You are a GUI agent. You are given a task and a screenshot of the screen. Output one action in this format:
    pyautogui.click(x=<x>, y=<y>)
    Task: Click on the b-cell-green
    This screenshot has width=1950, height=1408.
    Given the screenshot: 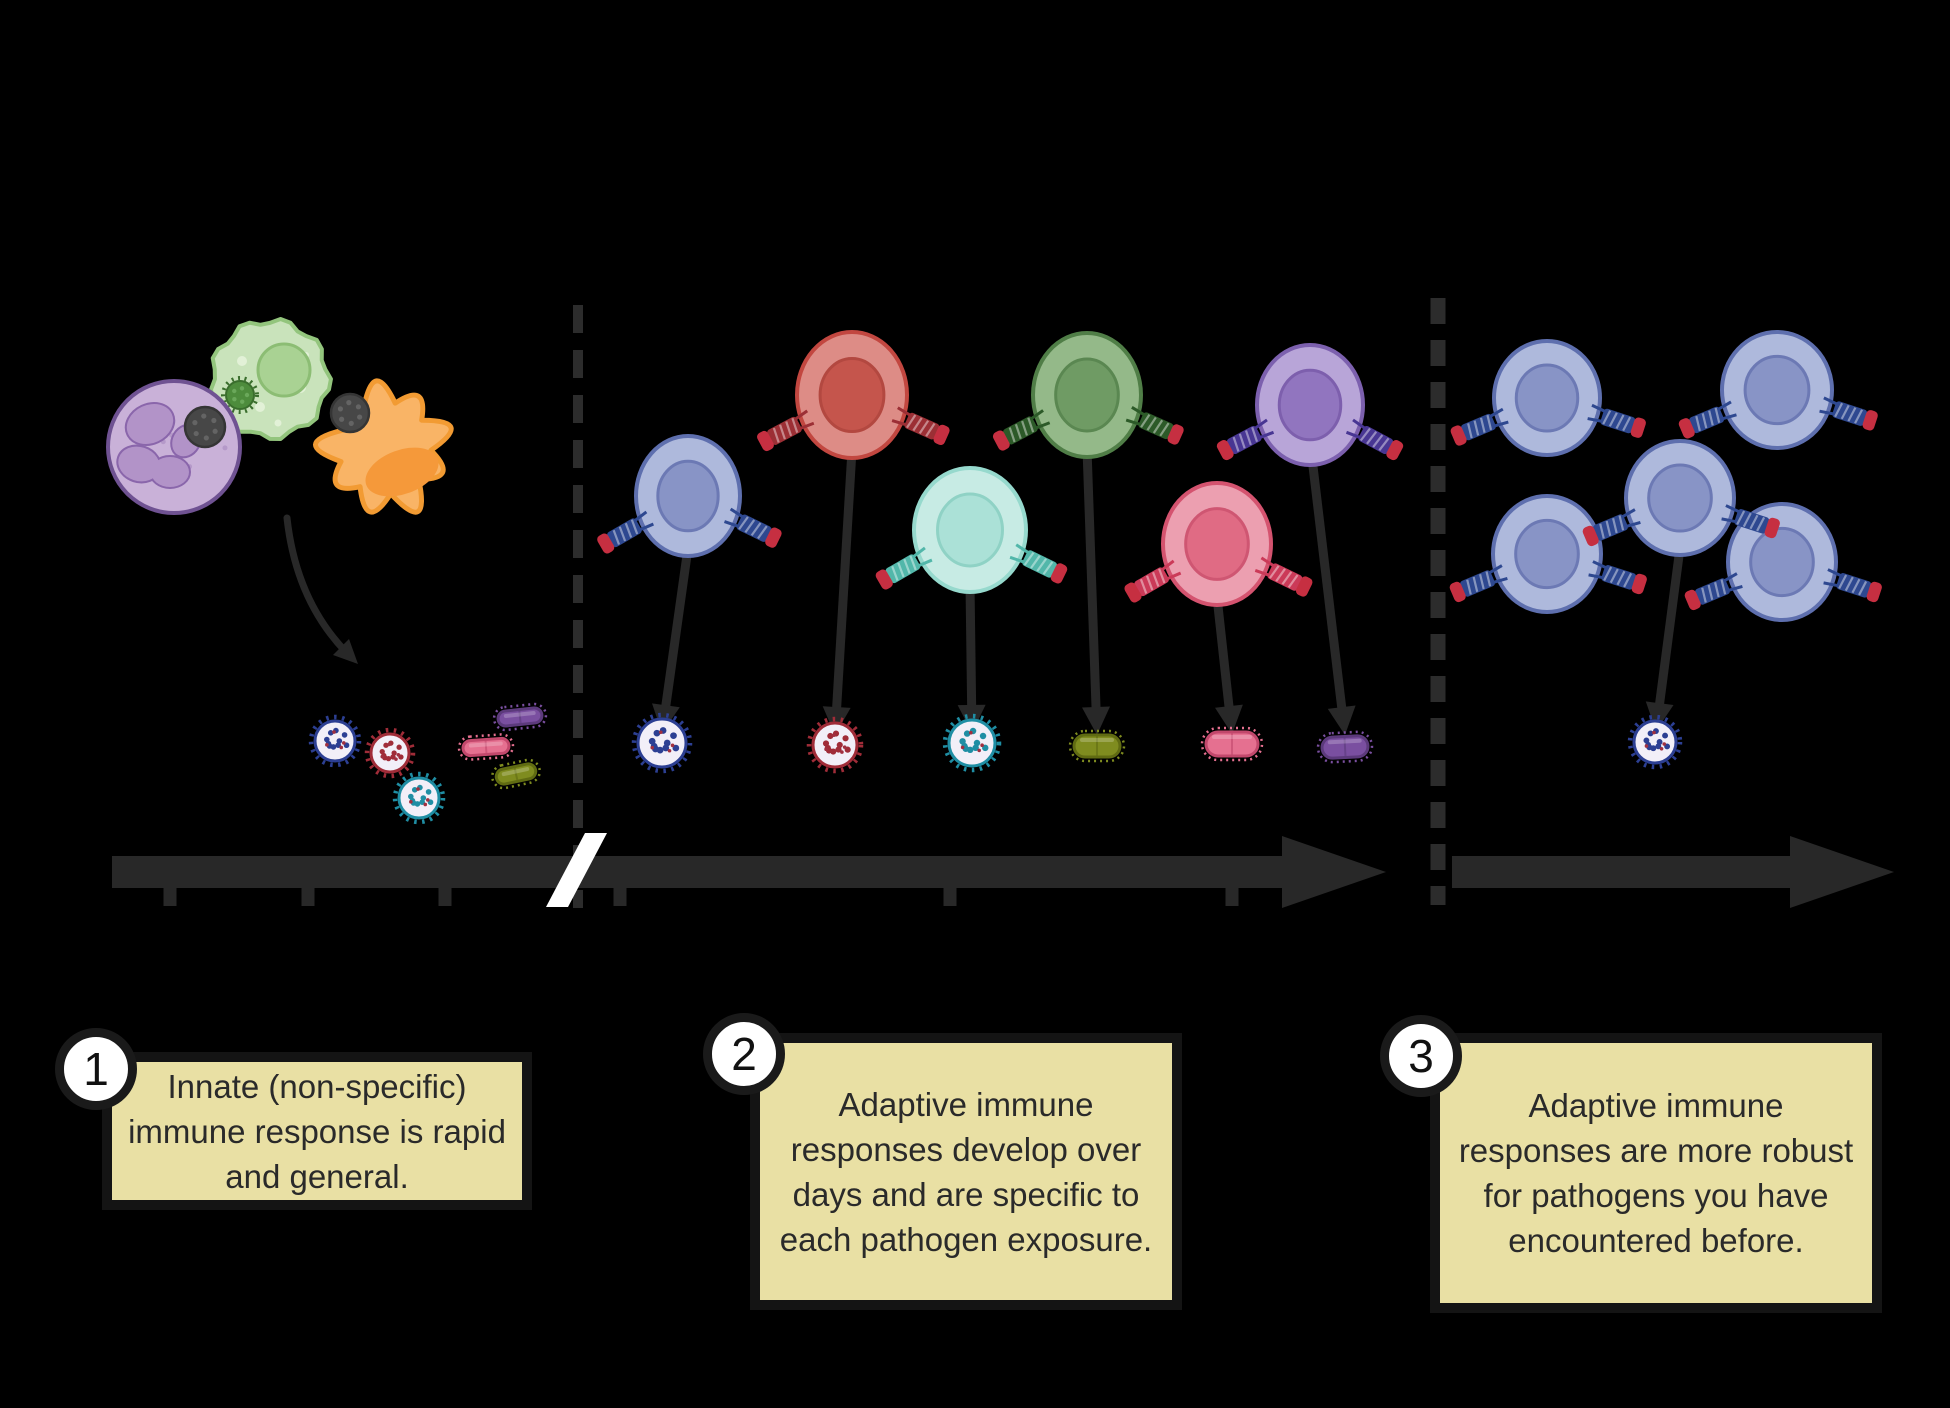 What is the action you would take?
    pyautogui.click(x=1088, y=395)
    